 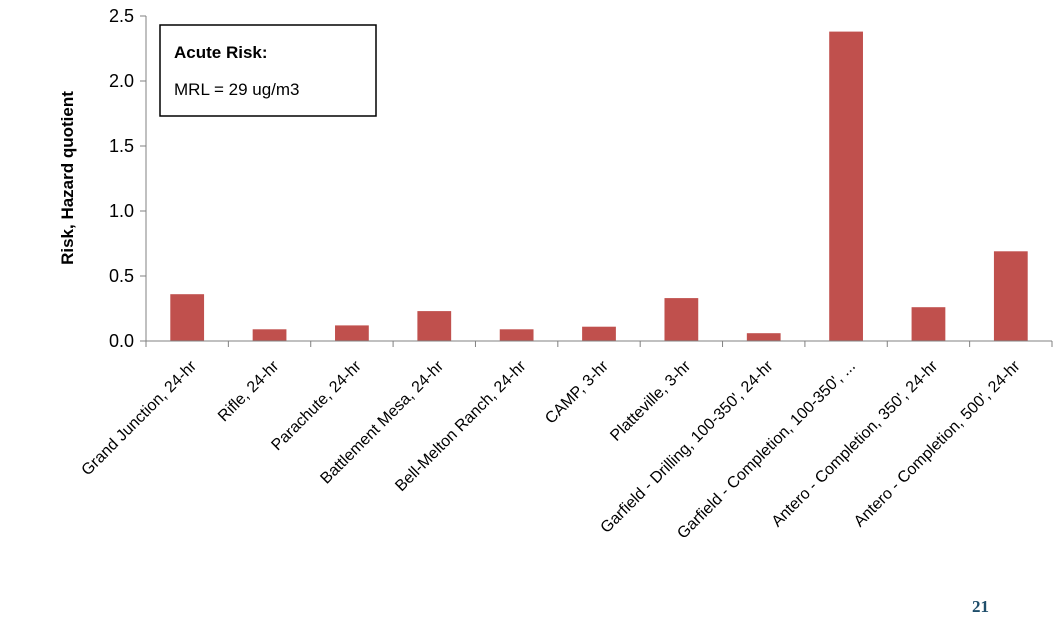 What do you see at coordinates (316, 405) in the screenshot?
I see `x-tick-label: Parachute, 24-hr` at bounding box center [316, 405].